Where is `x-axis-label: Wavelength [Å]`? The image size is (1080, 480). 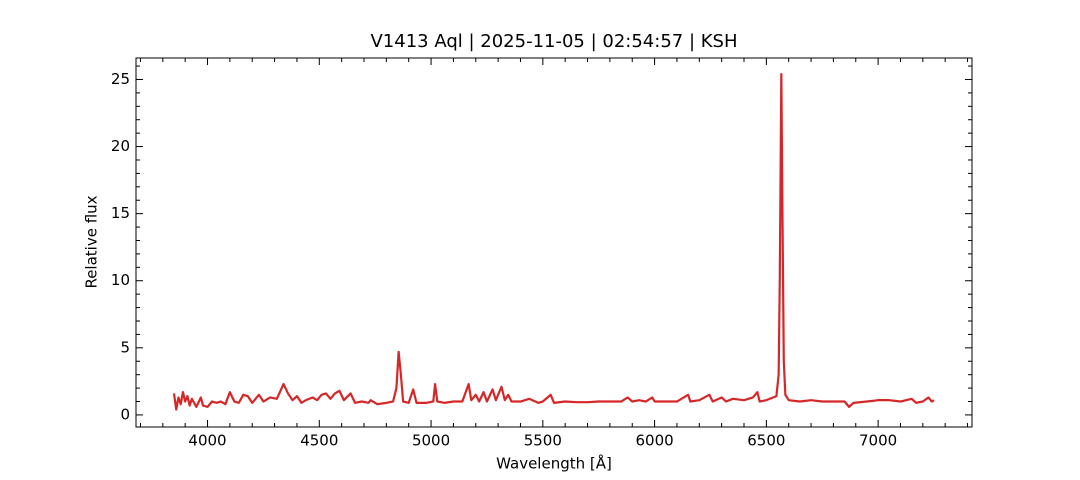 x-axis-label: Wavelength [Å] is located at coordinates (554, 463).